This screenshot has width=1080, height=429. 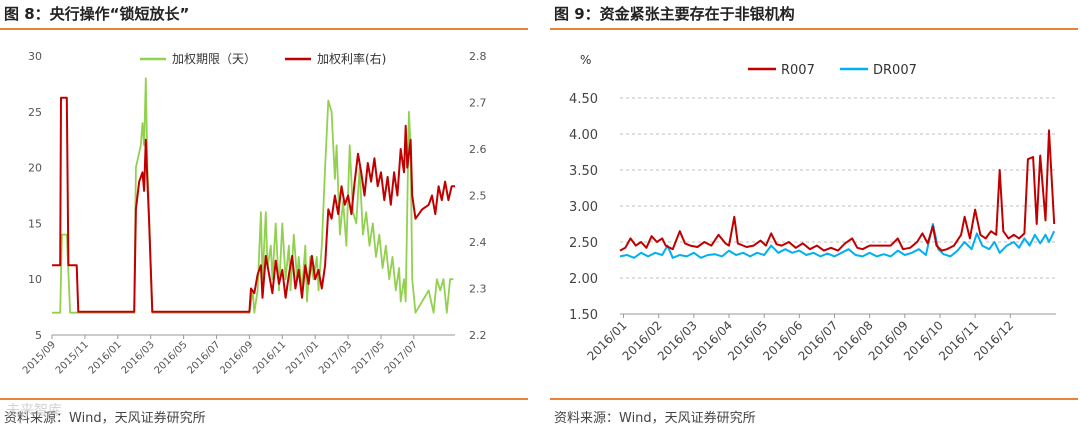 I want to click on figure-9-source: 资料来源：Wind，天风证券研究所, so click(x=655, y=418).